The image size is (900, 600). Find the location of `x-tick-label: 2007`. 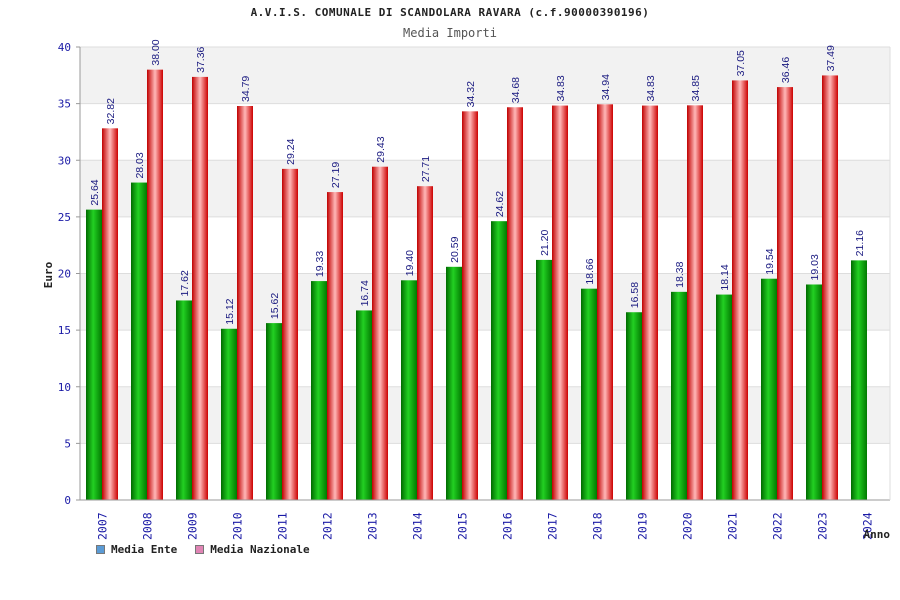

x-tick-label: 2007 is located at coordinates (103, 526).